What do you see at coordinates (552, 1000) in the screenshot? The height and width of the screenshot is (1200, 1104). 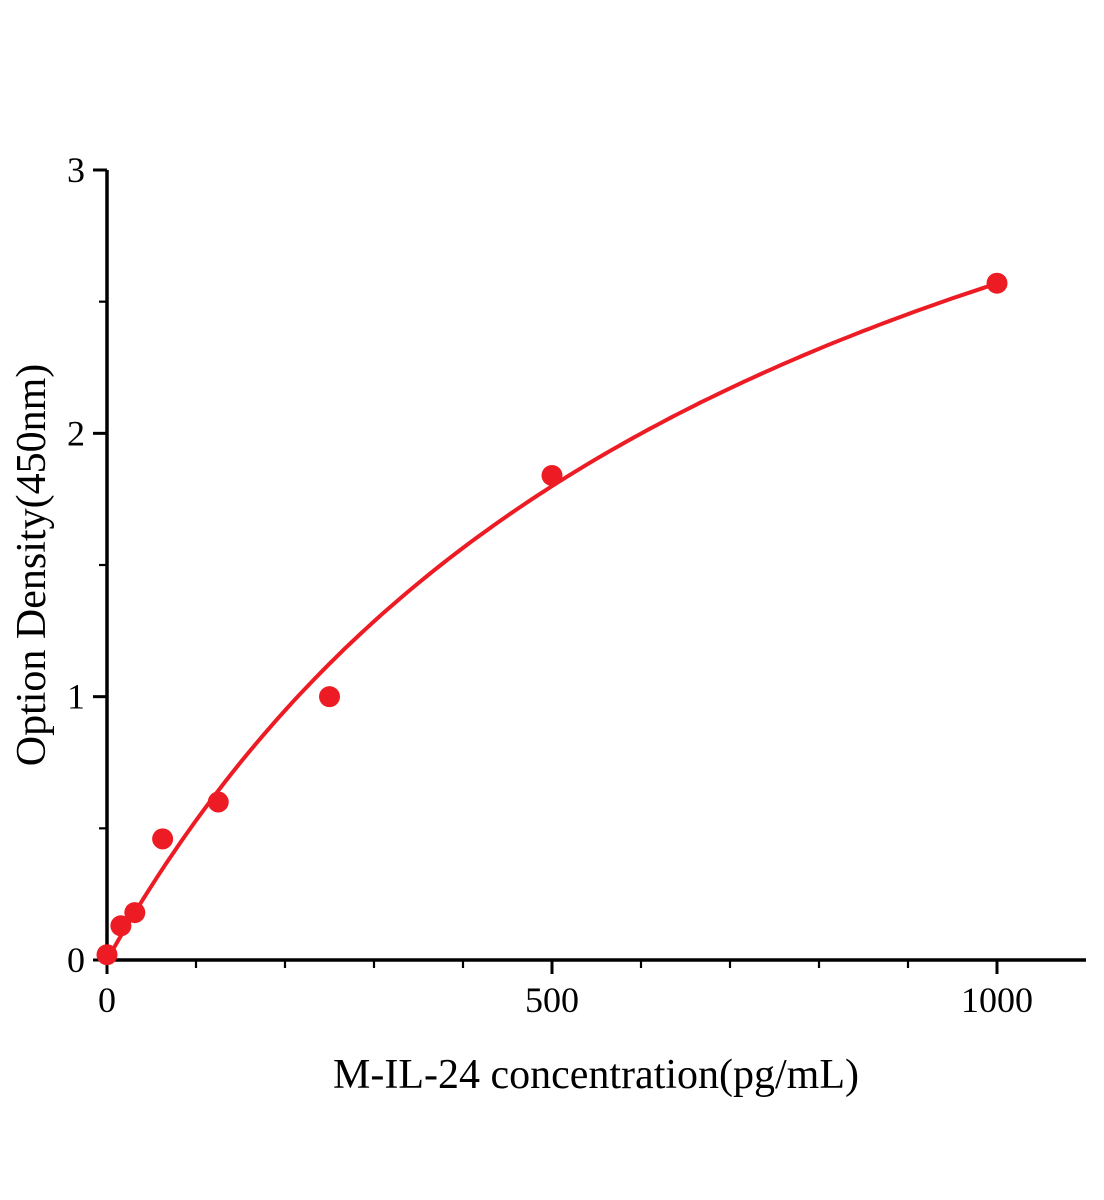 I see `x-tick-label: 500` at bounding box center [552, 1000].